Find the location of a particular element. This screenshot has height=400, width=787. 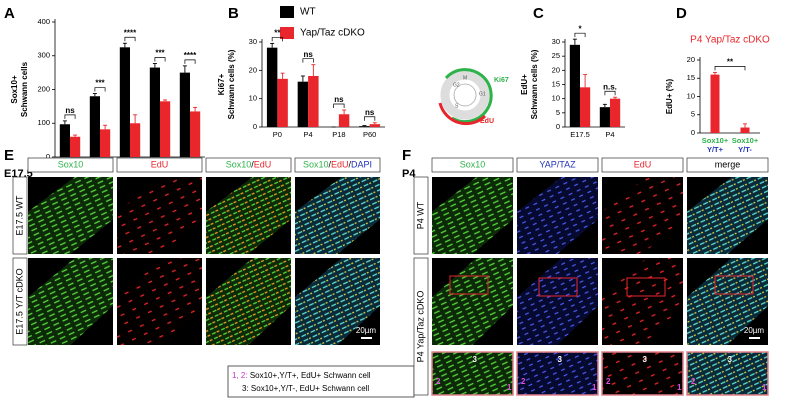

x-tick-label: Y/T+ is located at coordinates (715, 149).